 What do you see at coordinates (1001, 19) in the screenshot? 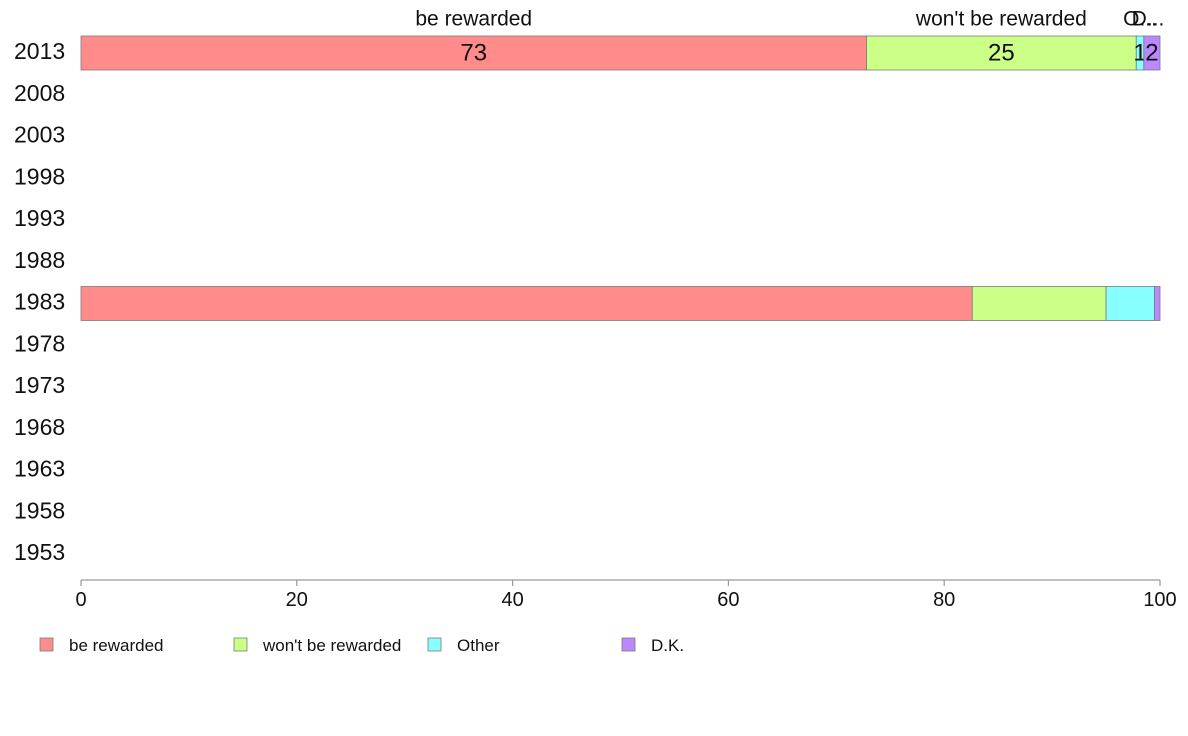
I see `top-label-1: won't be rewarded` at bounding box center [1001, 19].